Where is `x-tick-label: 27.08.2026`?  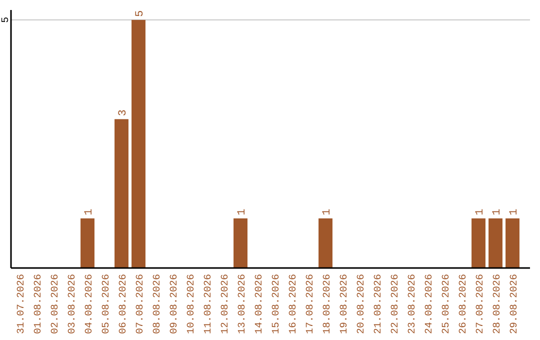 x-tick-label: 27.08.2026 is located at coordinates (481, 304).